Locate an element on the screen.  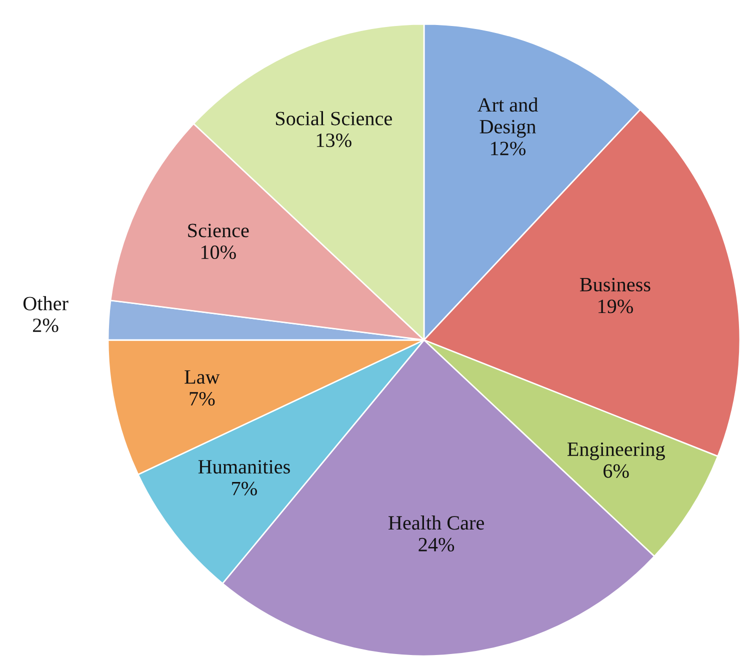
slice-label: Science is located at coordinates (218, 231).